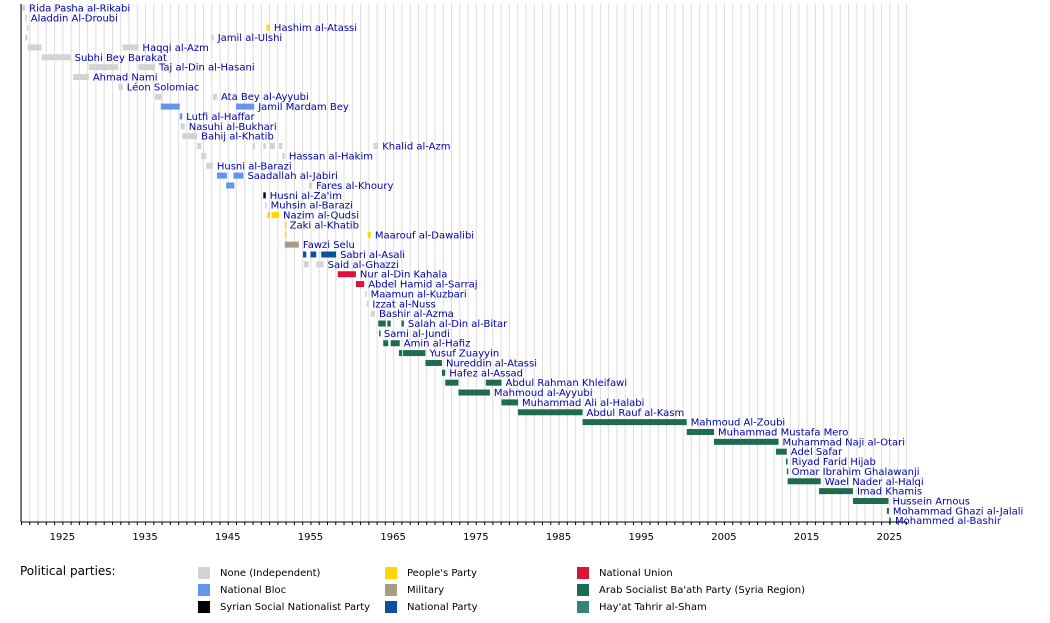 The image size is (1050, 623). Describe the element at coordinates (175, 48) in the screenshot. I see `name-label: Haqqi al-Azm` at that location.